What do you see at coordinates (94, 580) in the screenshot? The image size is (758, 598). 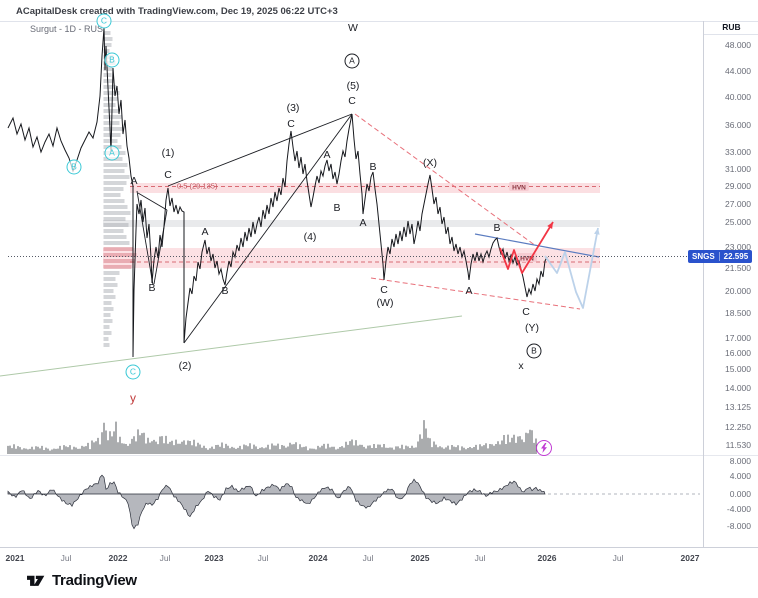 I see `brand-name: TradingView` at bounding box center [94, 580].